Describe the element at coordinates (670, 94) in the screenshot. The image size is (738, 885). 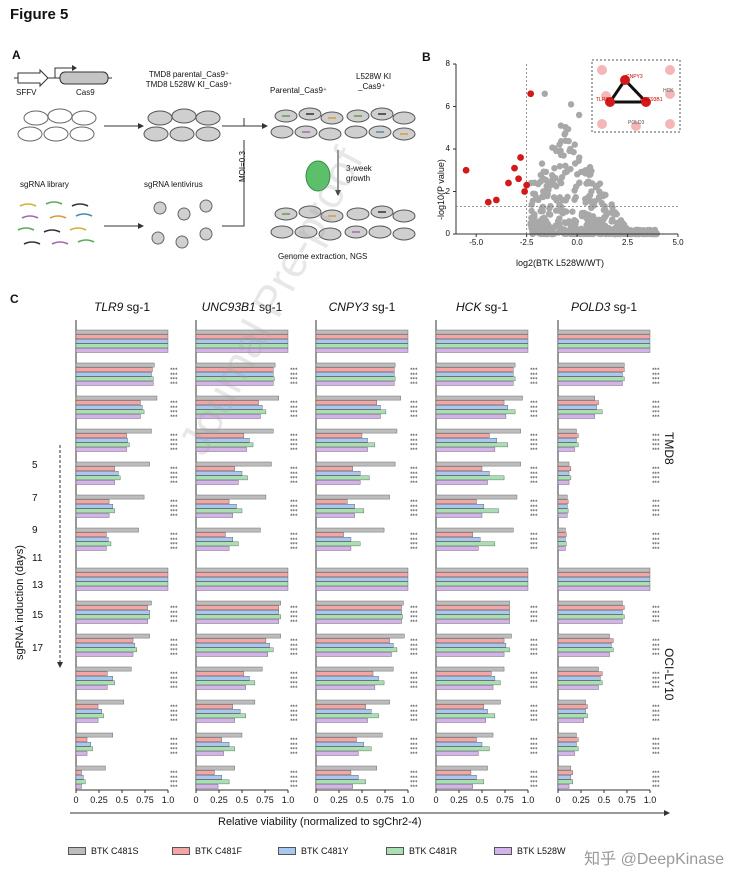
I see `network-peripheral-node` at that location.